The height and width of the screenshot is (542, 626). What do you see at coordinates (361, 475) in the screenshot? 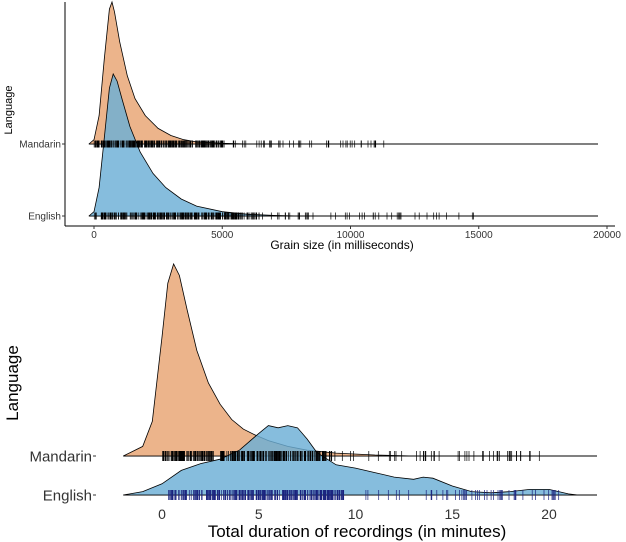
I see `rugs-total-duration` at bounding box center [361, 475].